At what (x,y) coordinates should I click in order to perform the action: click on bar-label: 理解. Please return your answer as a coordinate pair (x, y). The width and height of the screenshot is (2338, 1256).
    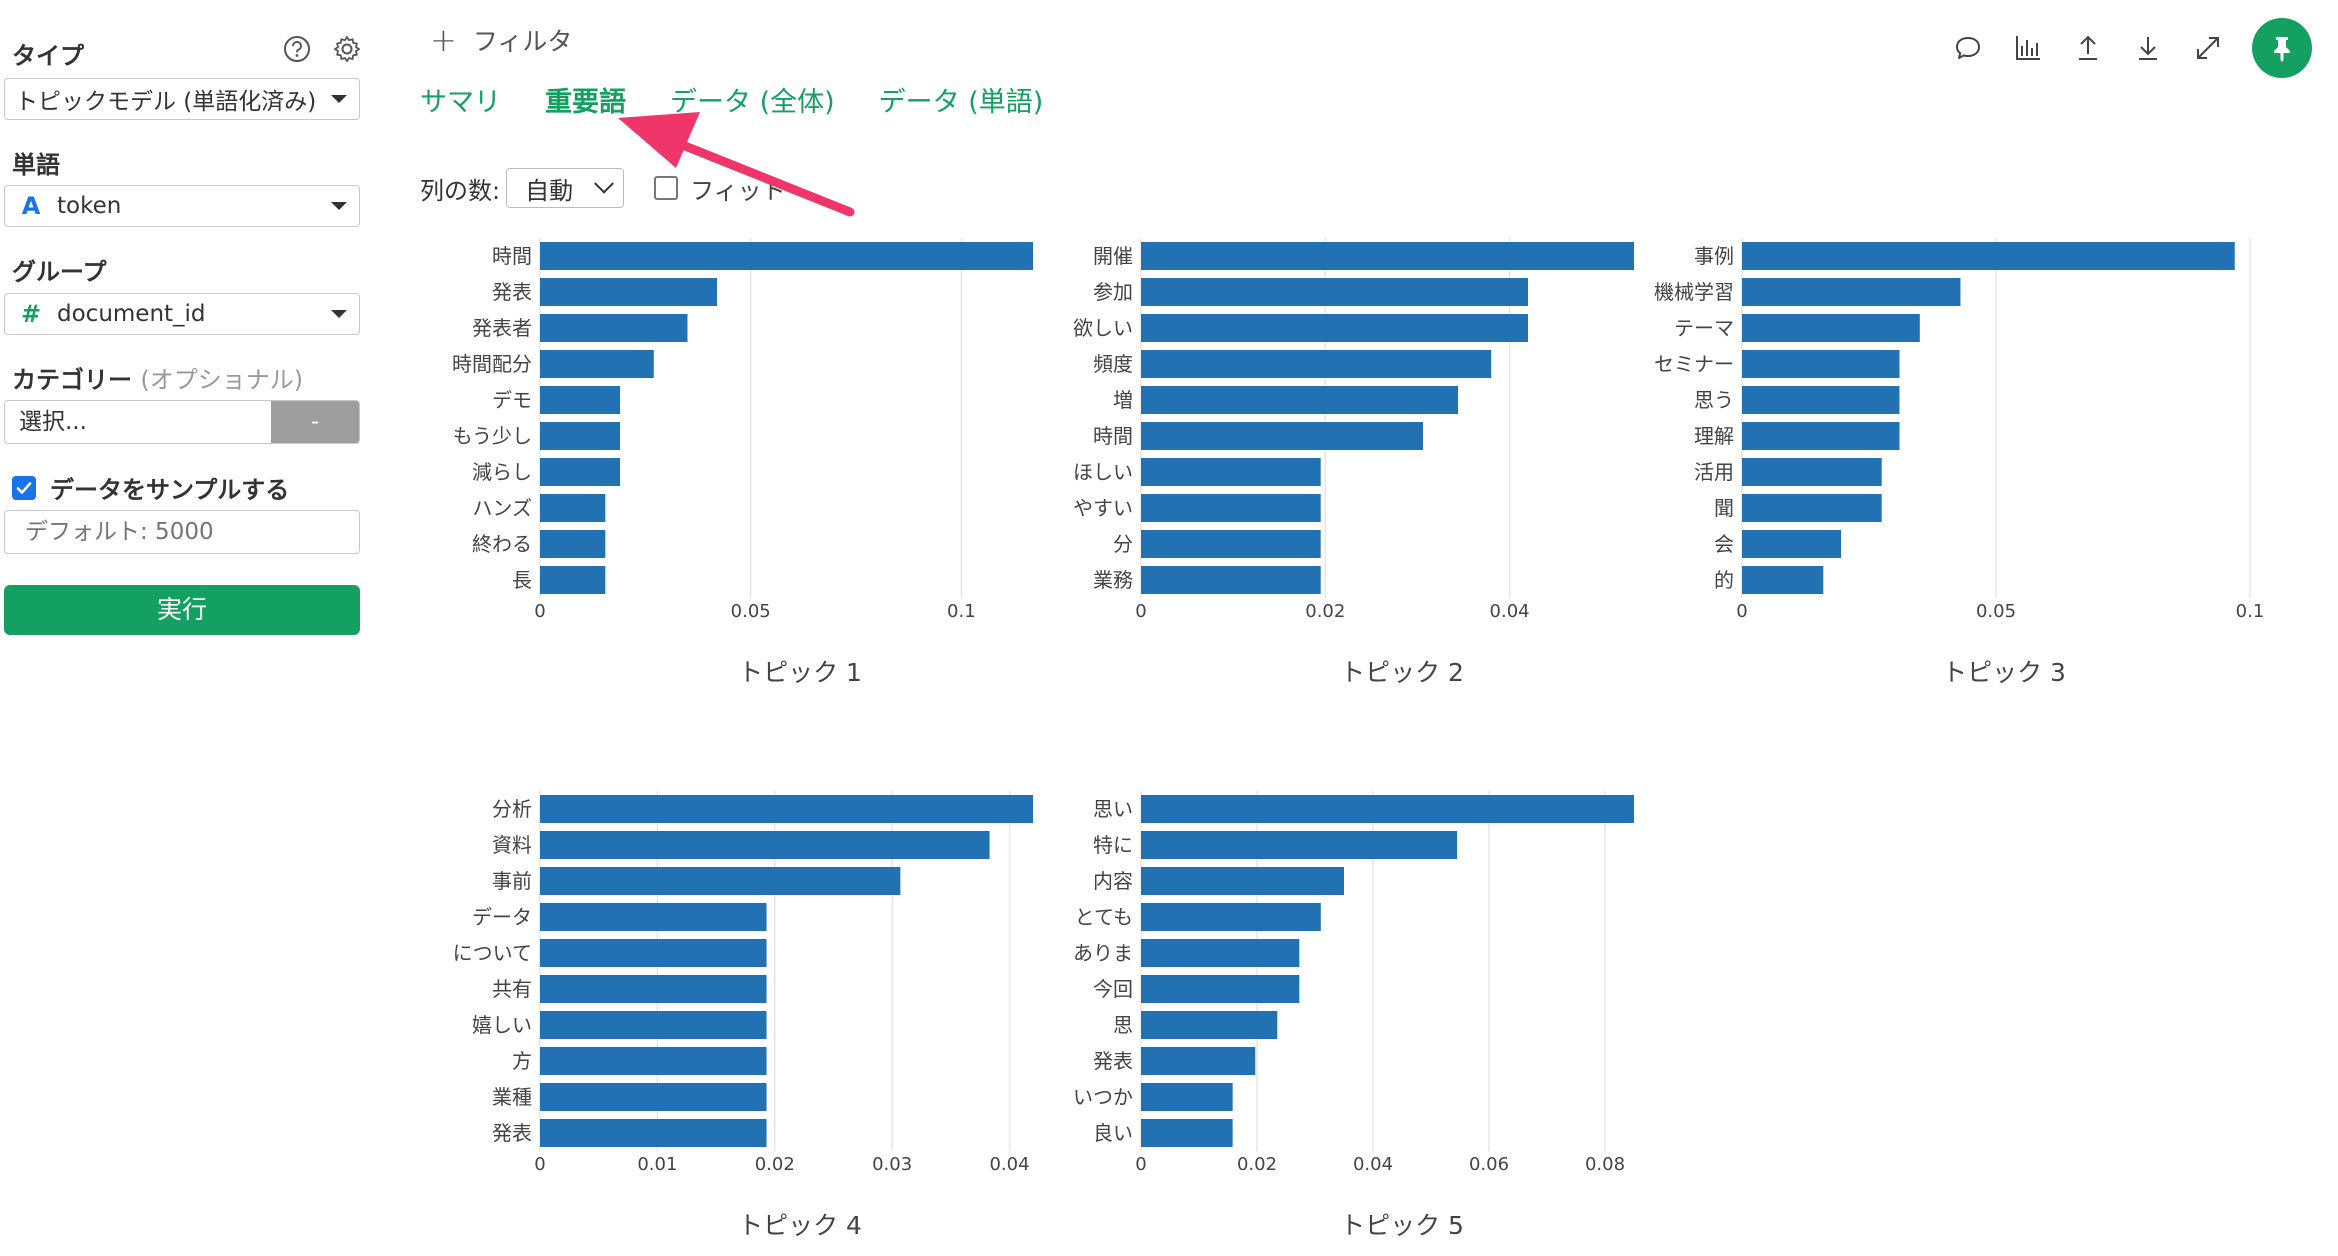
    Looking at the image, I should click on (1714, 436).